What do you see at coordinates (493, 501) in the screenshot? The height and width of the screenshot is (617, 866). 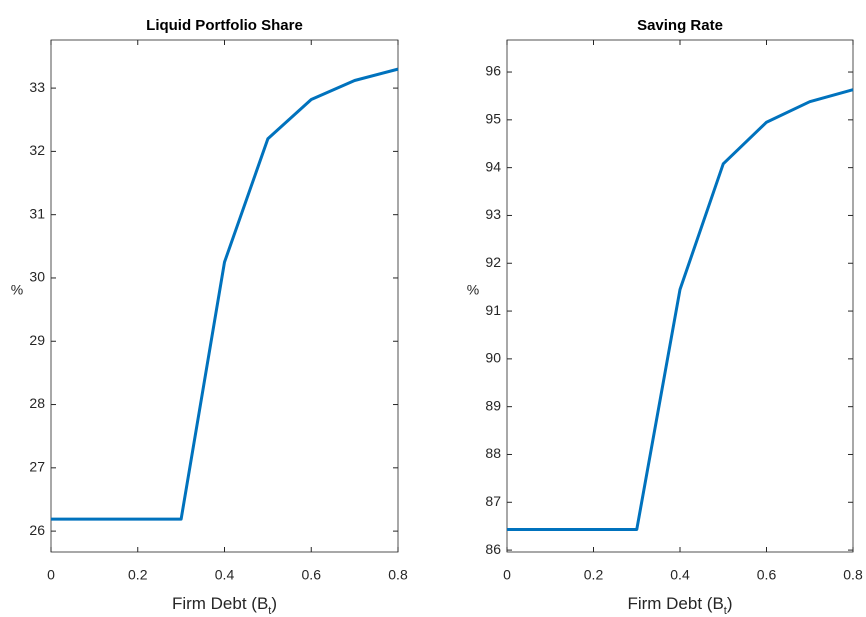 I see `y-tick-label: 87` at bounding box center [493, 501].